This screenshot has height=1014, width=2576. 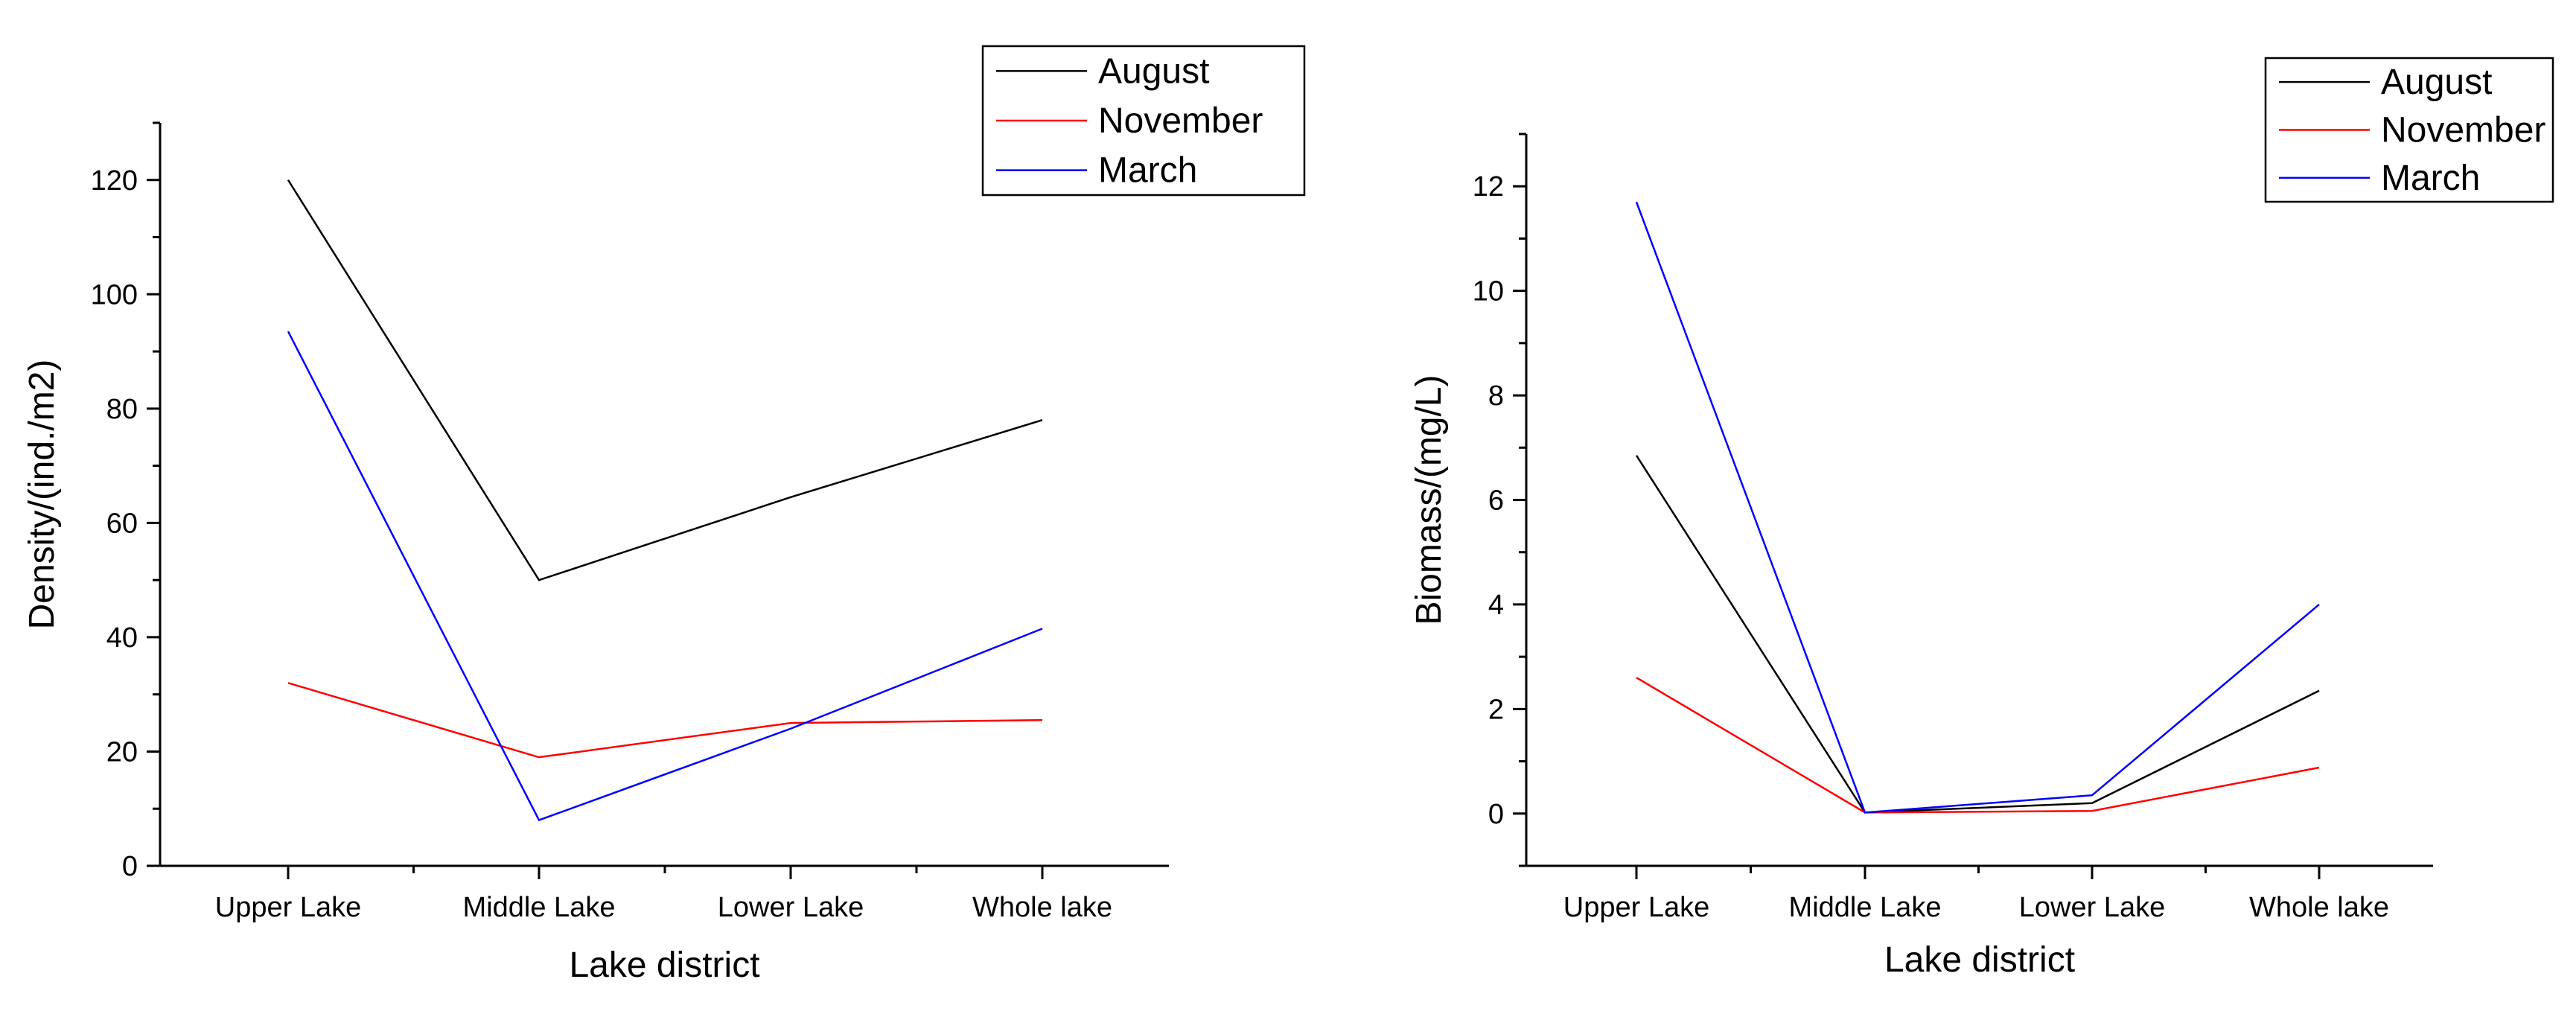 I want to click on y-tick-label: 4, so click(x=1496, y=605).